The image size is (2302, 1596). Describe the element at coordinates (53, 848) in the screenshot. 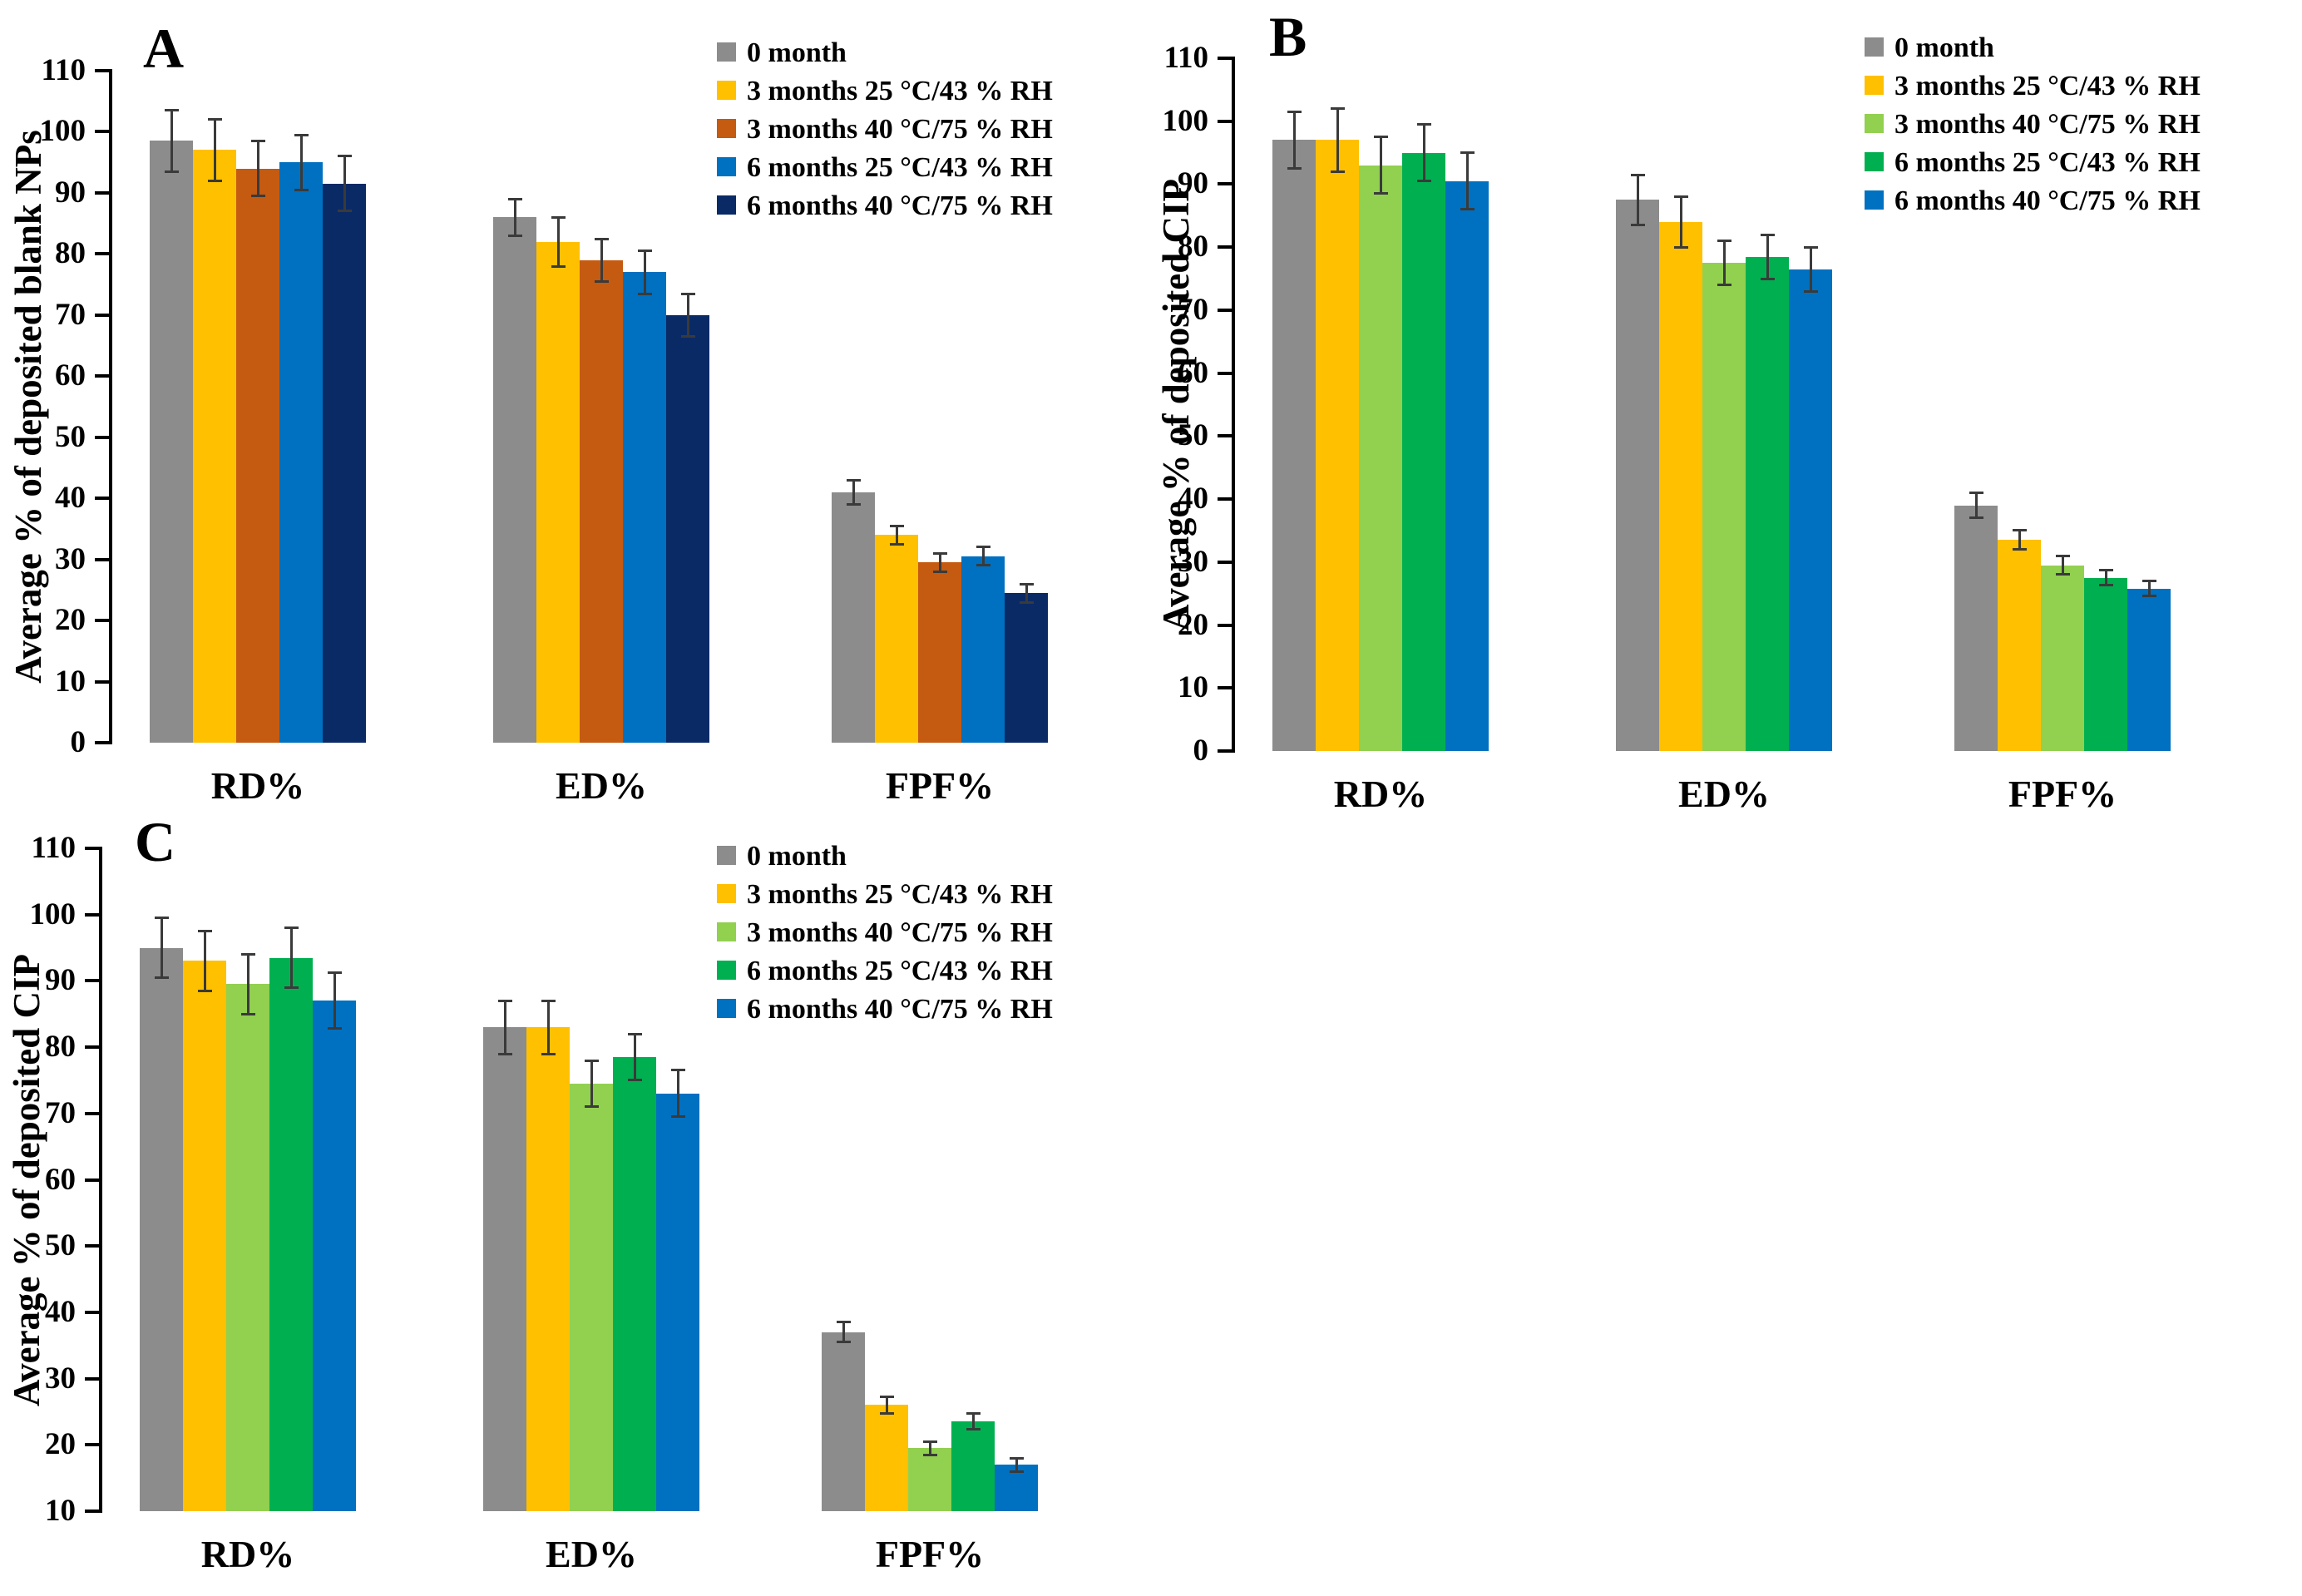

I see `y-tick-label: 110` at that location.